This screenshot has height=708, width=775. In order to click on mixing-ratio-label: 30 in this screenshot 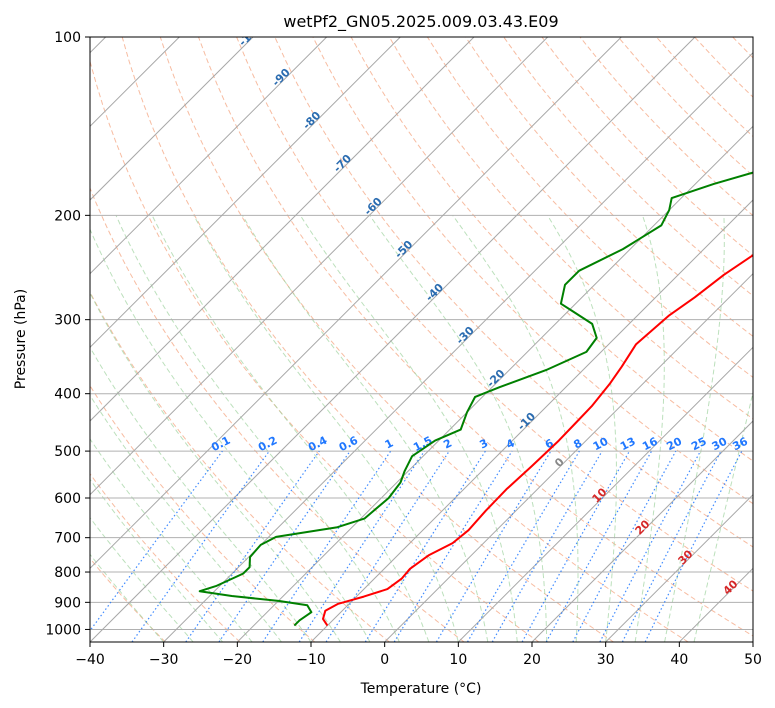, I will do `click(720, 444)`.